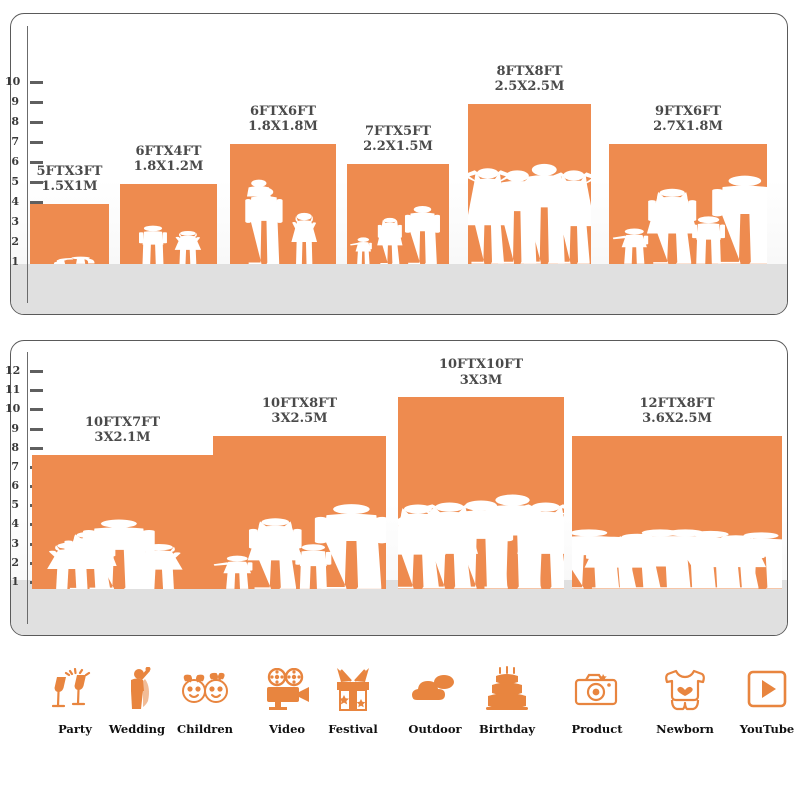 This screenshot has width=800, height=800. I want to click on backdrop-size-label: 6FTX4FT 1.8X1.2M, so click(168, 159).